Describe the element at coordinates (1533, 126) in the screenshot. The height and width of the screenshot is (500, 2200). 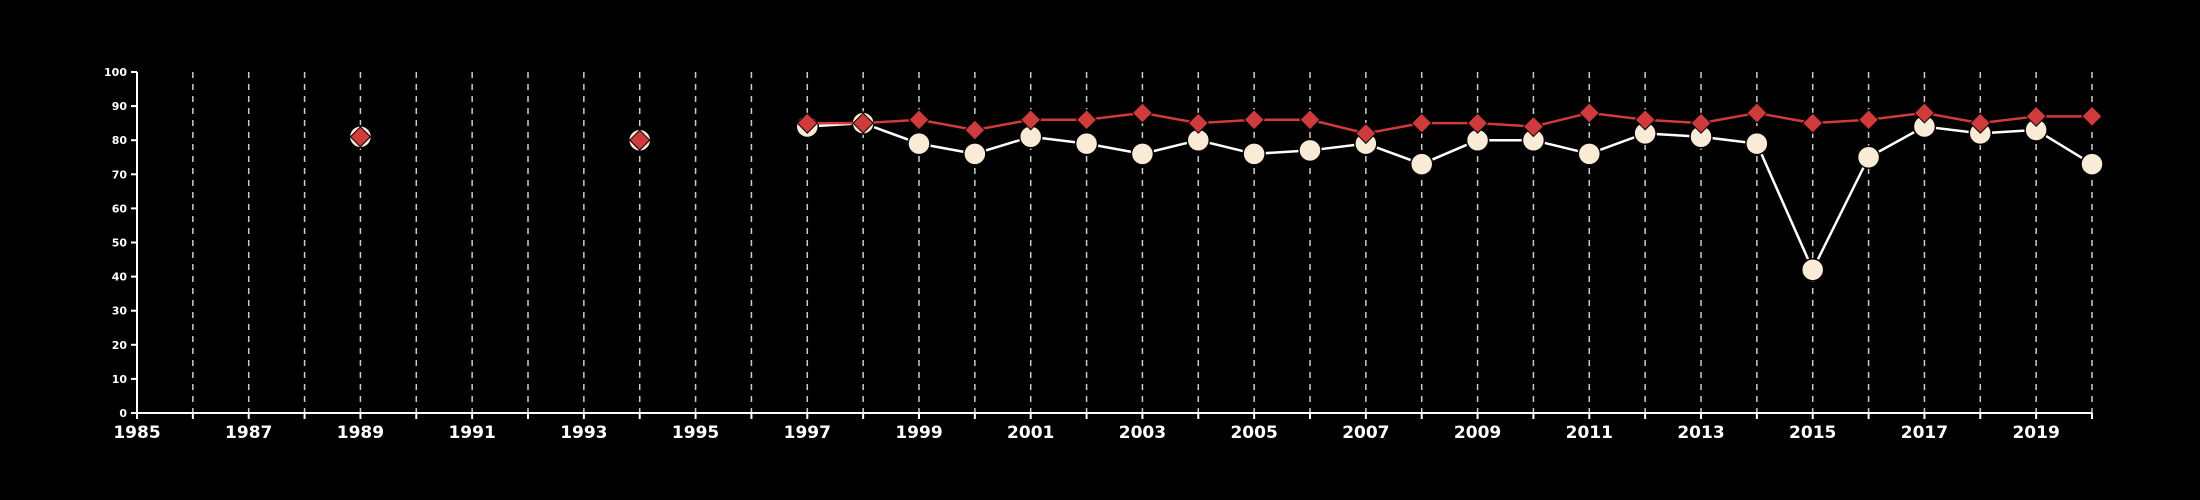
I see `diamond-point-2010` at that location.